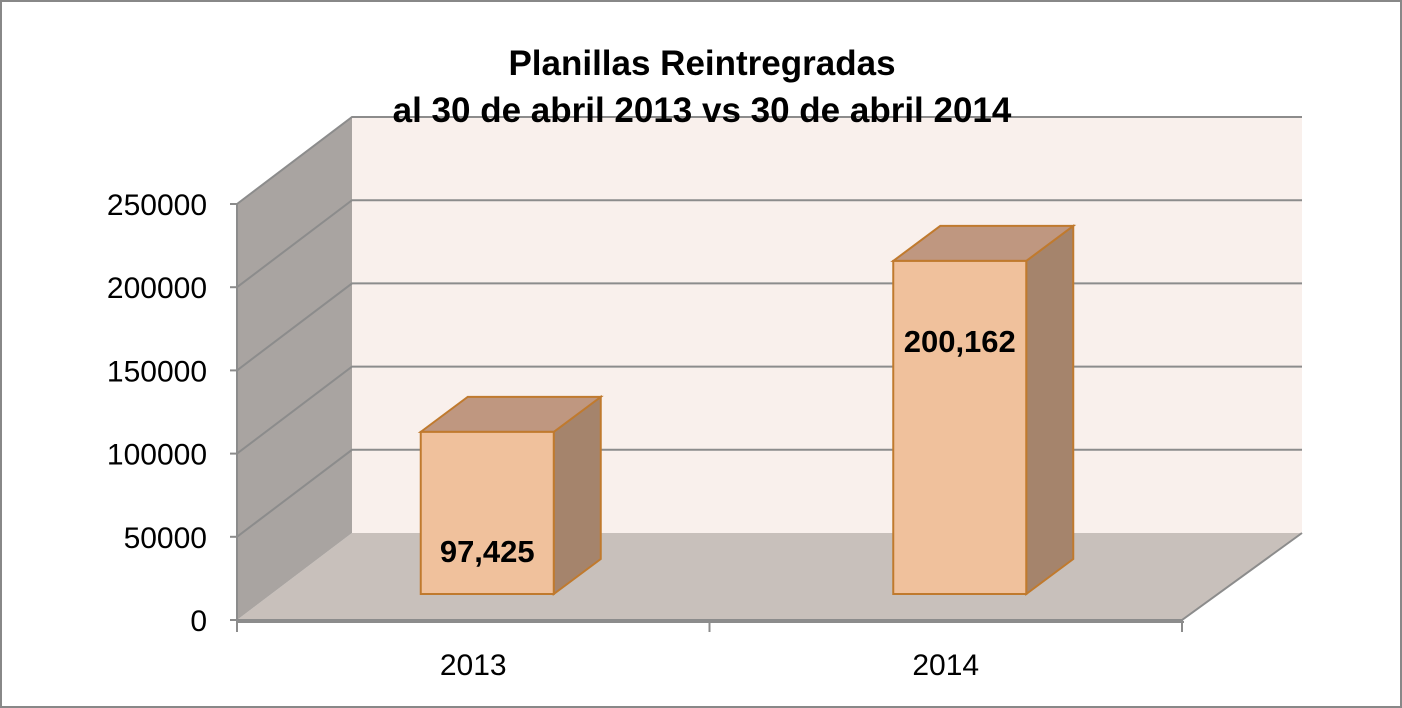  What do you see at coordinates (294, 368) in the screenshot?
I see `side-wall` at bounding box center [294, 368].